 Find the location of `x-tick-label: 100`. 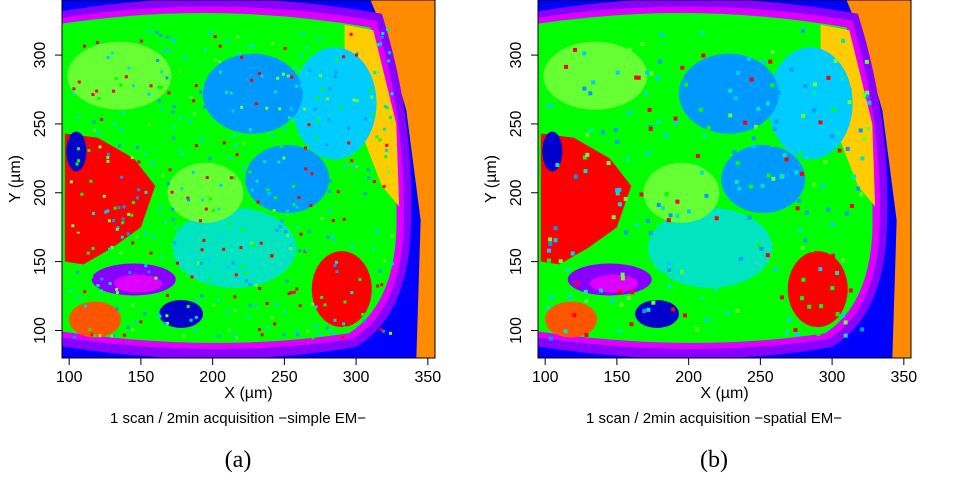

x-tick-label: 100 is located at coordinates (69, 377).